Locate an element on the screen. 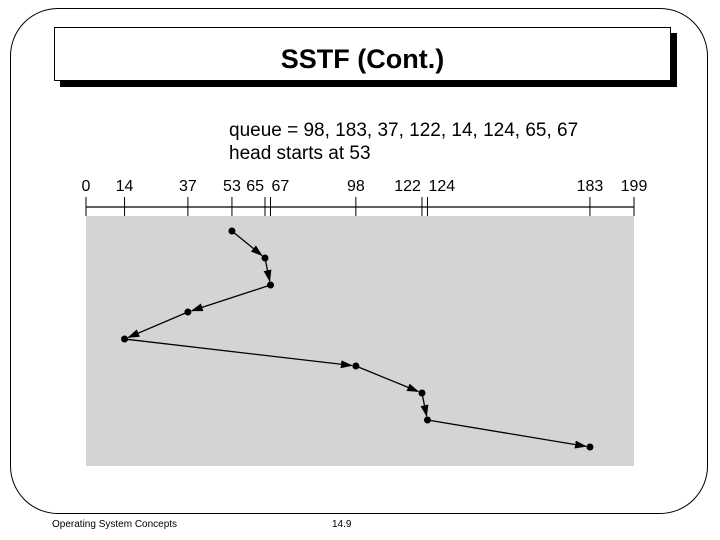 Image resolution: width=720 pixels, height=540 pixels. tick-label-0: 0 is located at coordinates (86, 186).